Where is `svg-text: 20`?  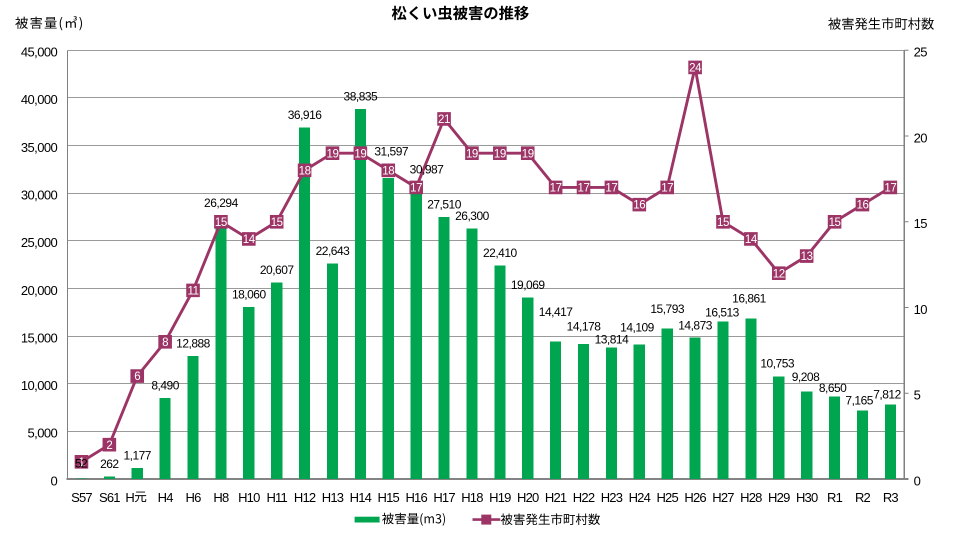 svg-text: 20 is located at coordinates (921, 137).